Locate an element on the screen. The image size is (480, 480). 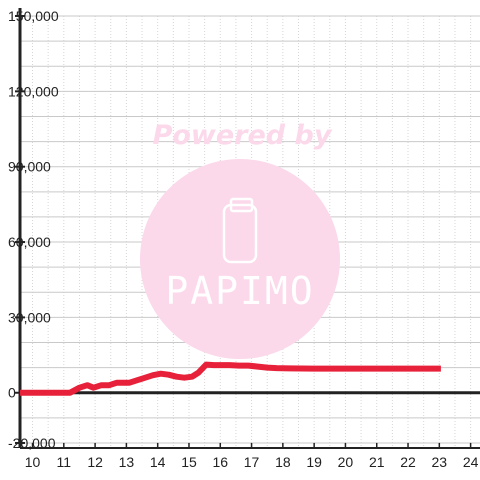
x-tick-label: 13 is located at coordinates (127, 462).